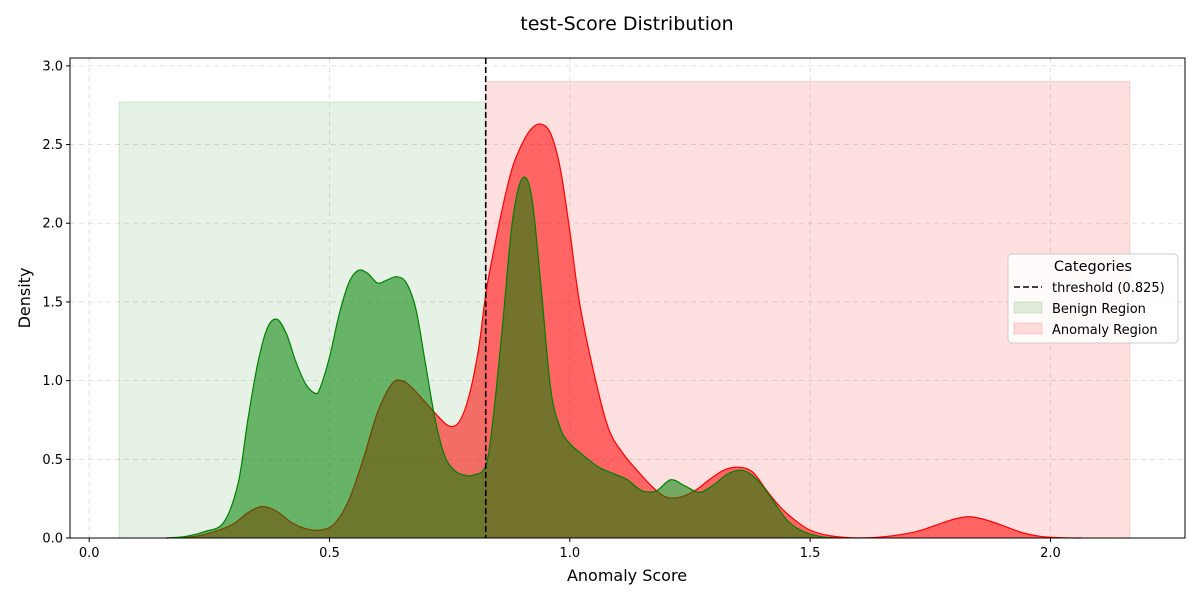  What do you see at coordinates (52, 460) in the screenshot?
I see `y-tick-label: 0.5` at bounding box center [52, 460].